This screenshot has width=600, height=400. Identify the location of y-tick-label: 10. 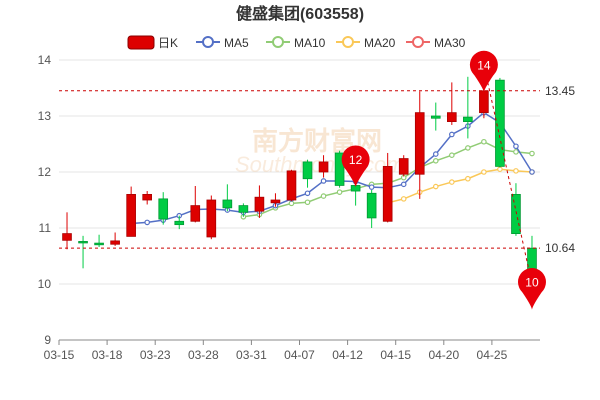
(45, 284).